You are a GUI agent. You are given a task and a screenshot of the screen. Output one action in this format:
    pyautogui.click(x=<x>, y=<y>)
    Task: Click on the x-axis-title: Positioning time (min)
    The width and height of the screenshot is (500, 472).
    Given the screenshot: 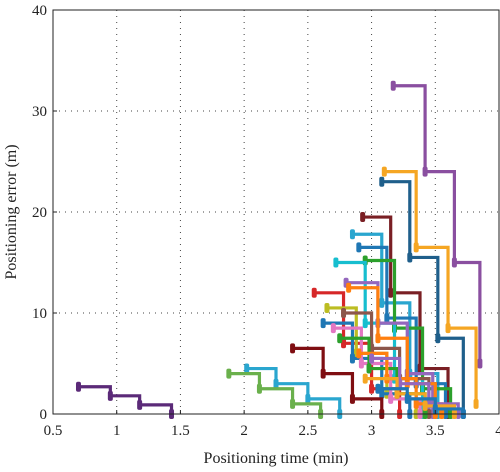 What is the action you would take?
    pyautogui.click(x=276, y=458)
    